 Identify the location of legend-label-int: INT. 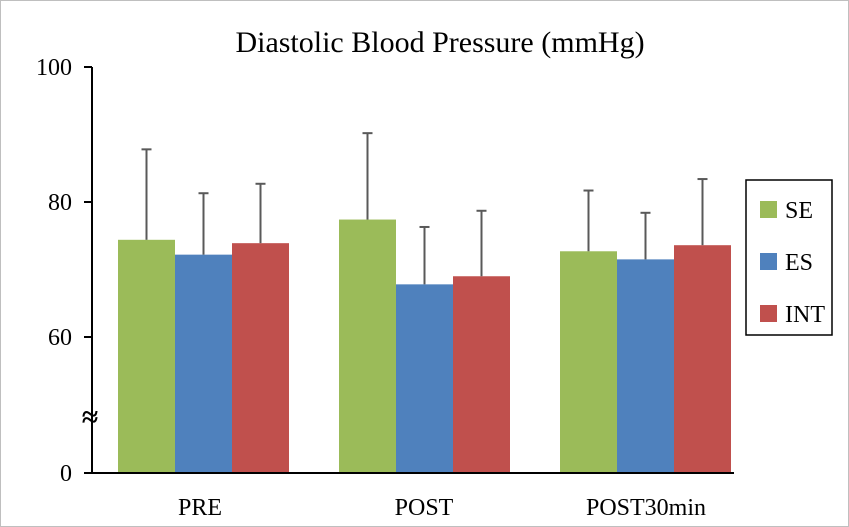
(805, 315).